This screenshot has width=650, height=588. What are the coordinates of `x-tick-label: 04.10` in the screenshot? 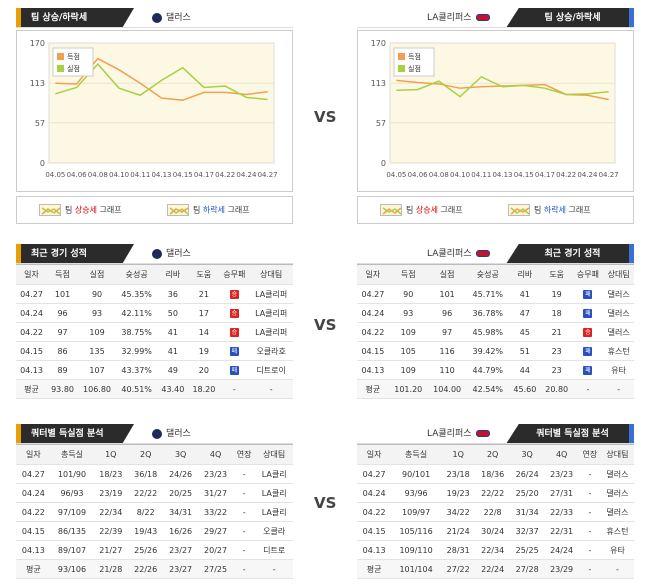 It's located at (460, 175).